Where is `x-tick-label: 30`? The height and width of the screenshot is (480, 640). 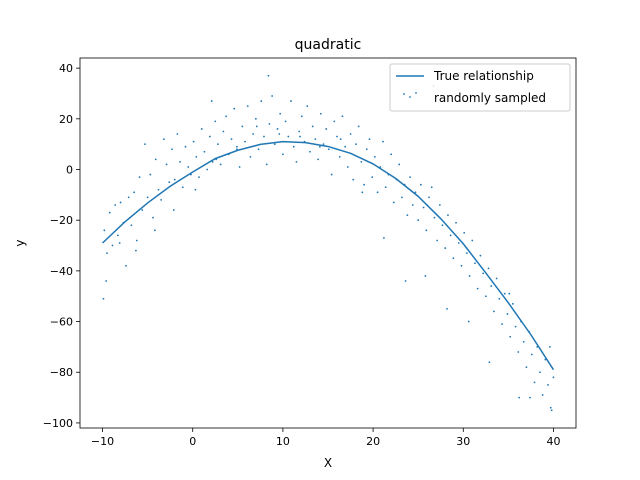
x-tick-label: 30 is located at coordinates (463, 441).